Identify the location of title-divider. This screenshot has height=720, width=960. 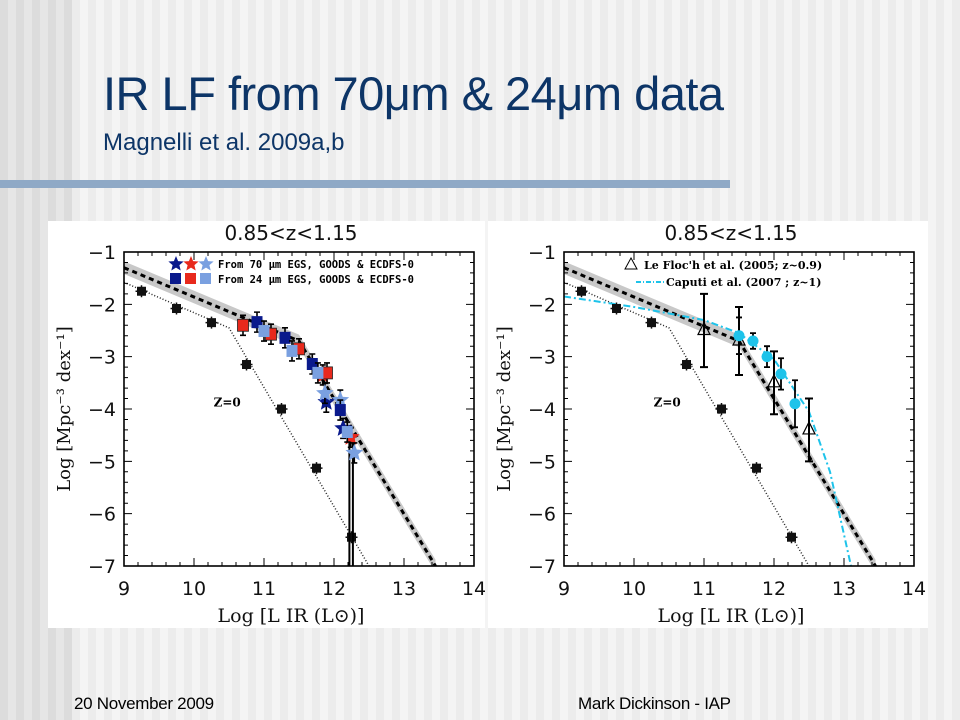
(365, 184).